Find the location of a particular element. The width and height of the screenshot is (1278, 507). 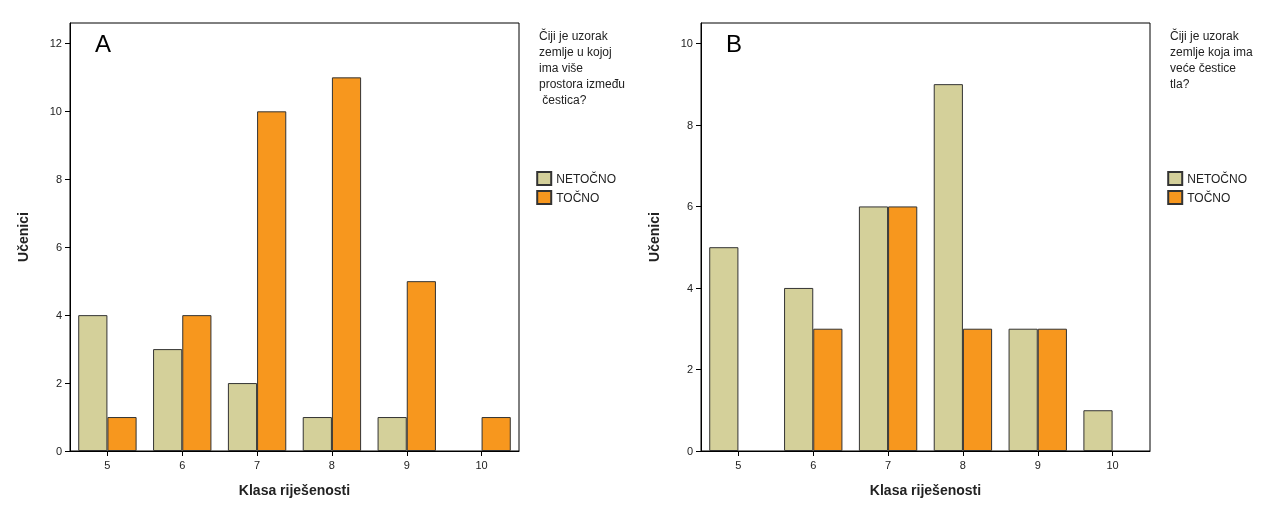

chart-title: A is located at coordinates (103, 43).